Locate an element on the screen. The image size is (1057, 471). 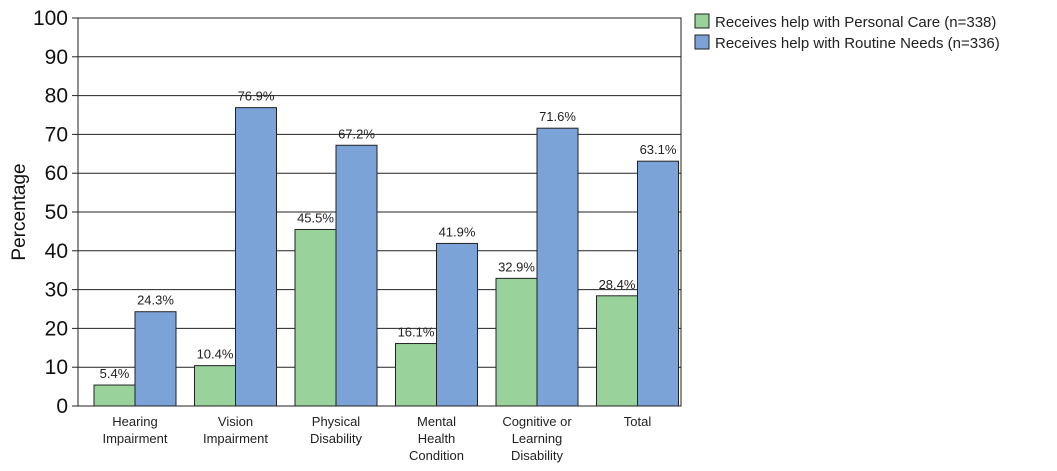
data-label: 67.2% is located at coordinates (356, 133).